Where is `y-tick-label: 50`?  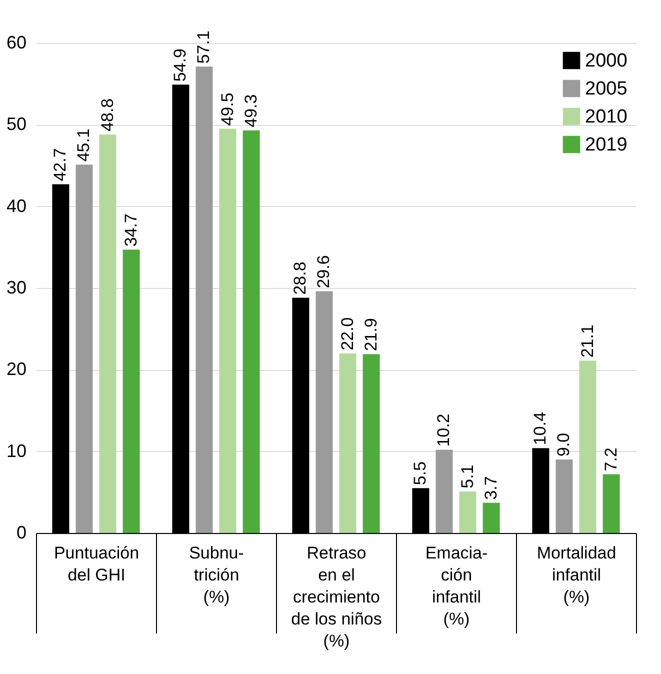
y-tick-label: 50 is located at coordinates (16, 124).